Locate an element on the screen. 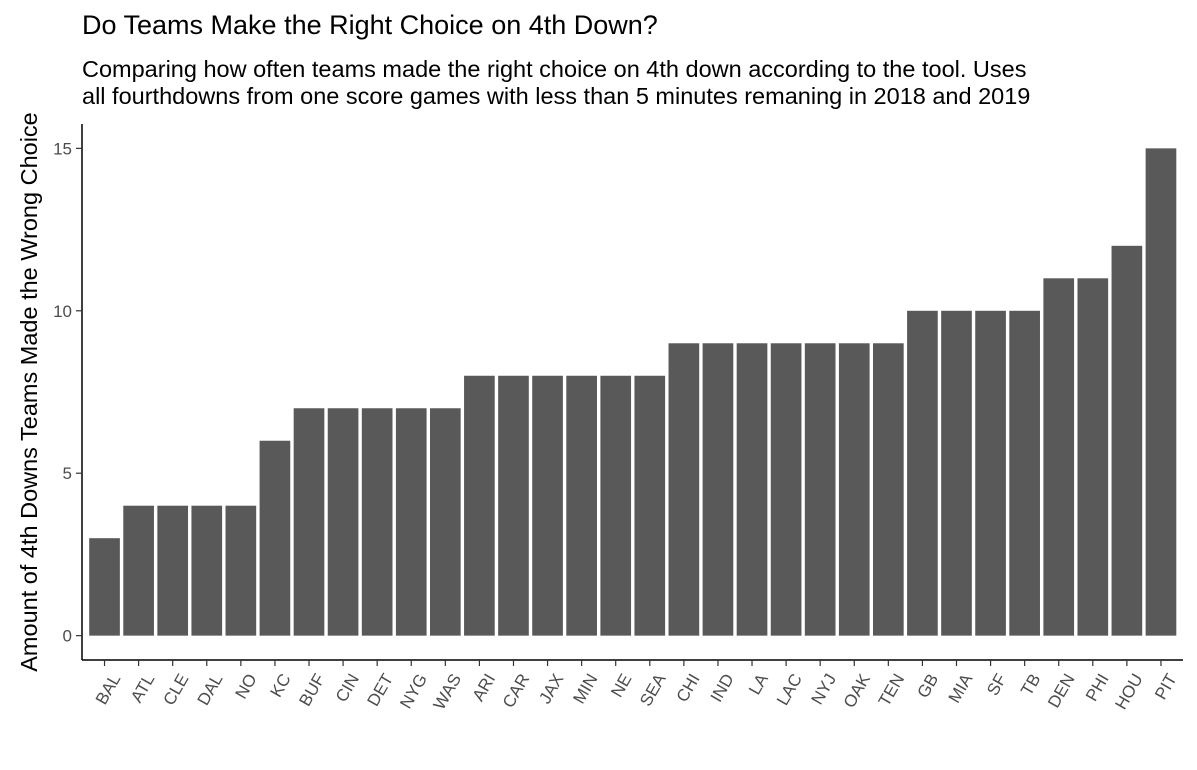 This screenshot has width=1197, height=770. bar-jax is located at coordinates (547, 505).